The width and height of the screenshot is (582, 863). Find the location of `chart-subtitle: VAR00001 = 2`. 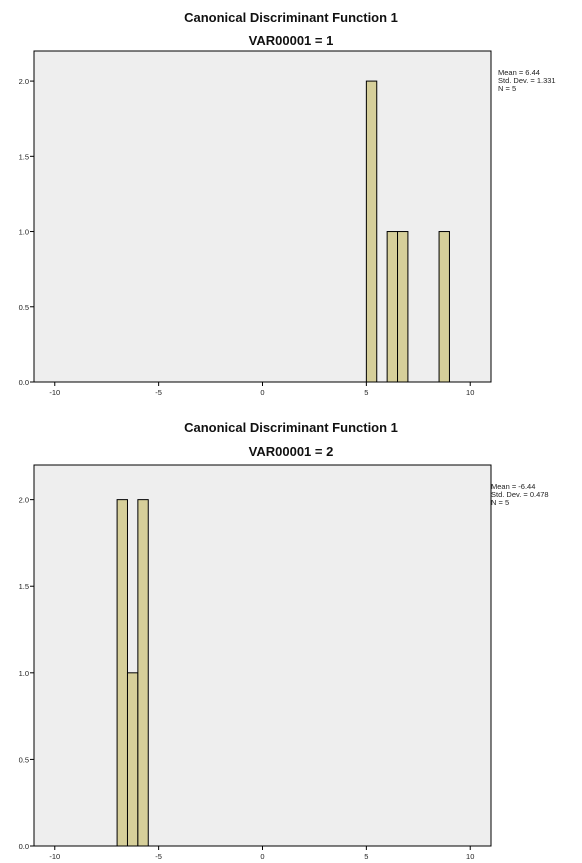

chart-subtitle: VAR00001 = 2 is located at coordinates (291, 451).